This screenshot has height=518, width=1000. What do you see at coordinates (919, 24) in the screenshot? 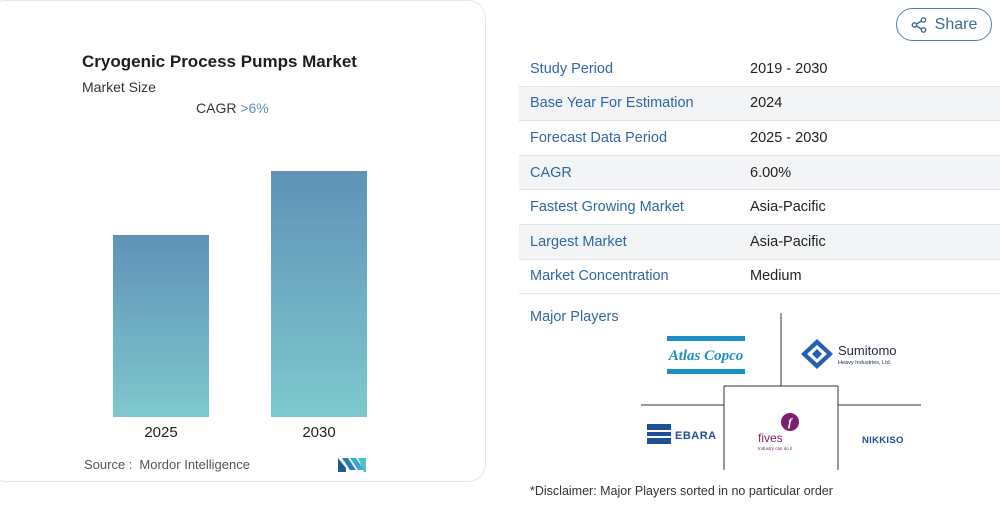
I see `share-icon` at bounding box center [919, 24].